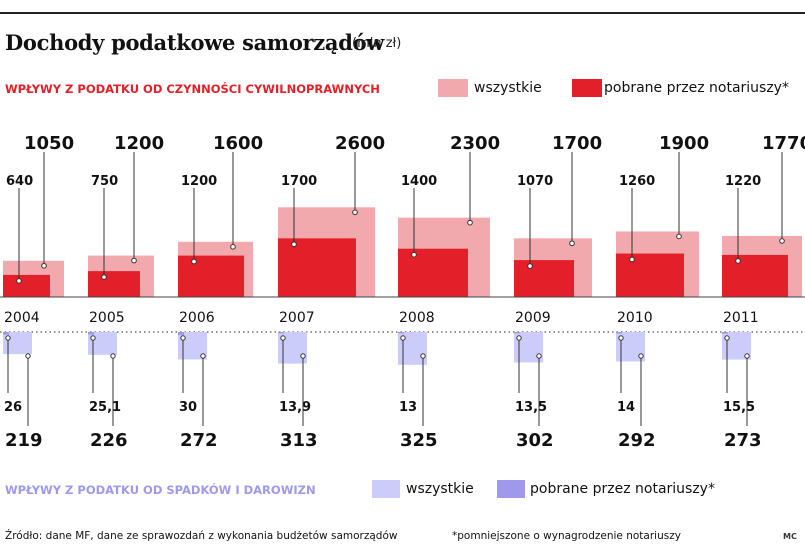 The image size is (805, 548). What do you see at coordinates (423, 356) in the screenshot?
I see `dot-all-bottom-2008` at bounding box center [423, 356].